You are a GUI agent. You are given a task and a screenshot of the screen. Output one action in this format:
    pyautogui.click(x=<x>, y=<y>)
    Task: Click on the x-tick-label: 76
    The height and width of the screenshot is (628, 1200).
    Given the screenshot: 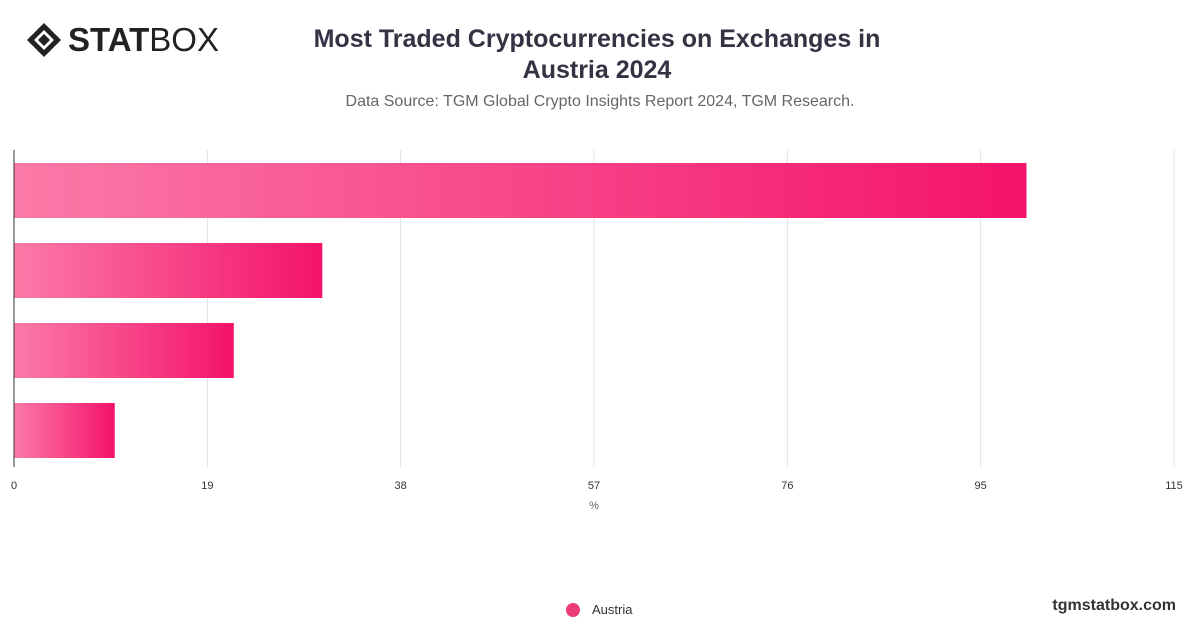 What is the action you would take?
    pyautogui.click(x=787, y=486)
    